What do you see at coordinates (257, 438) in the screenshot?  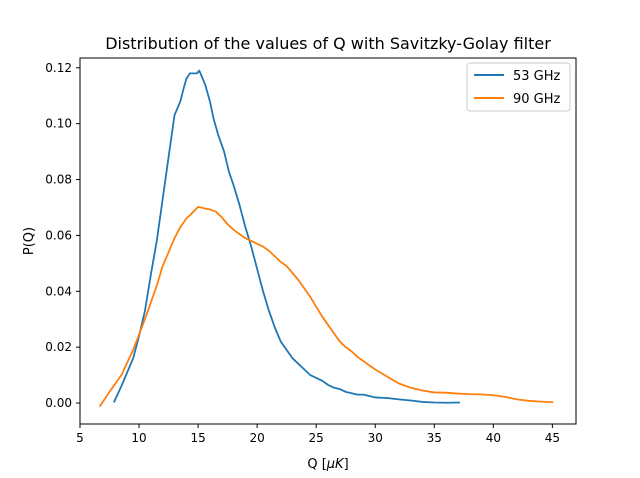 I see `x-tick-label: 20` at bounding box center [257, 438].